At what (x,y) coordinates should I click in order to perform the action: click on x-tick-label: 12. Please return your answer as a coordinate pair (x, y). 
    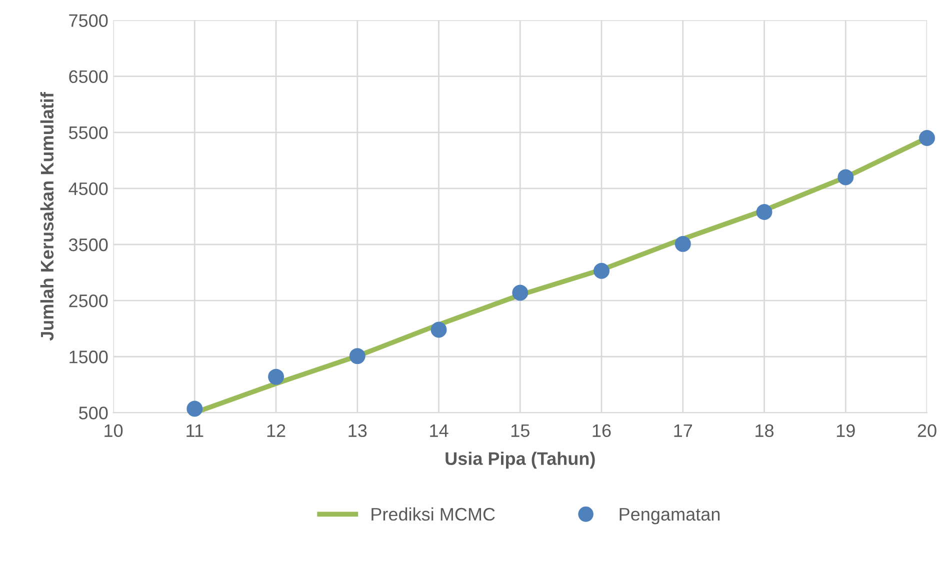
    Looking at the image, I should click on (276, 430).